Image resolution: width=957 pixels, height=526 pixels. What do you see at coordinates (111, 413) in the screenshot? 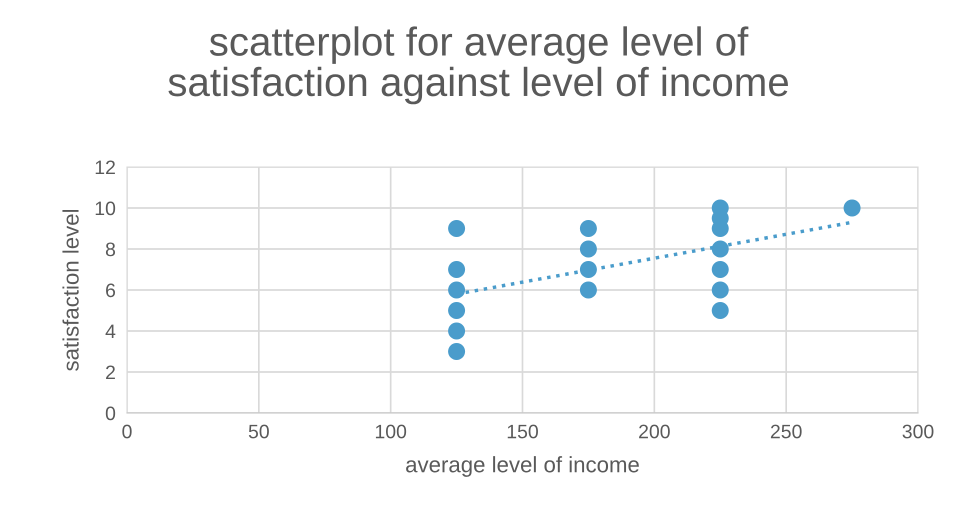
I see `y-tick-label: 0` at bounding box center [111, 413].